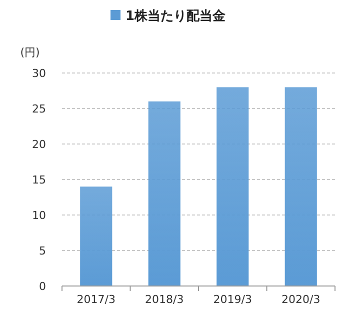 The image size is (345, 330). What do you see at coordinates (30, 52) in the screenshot?
I see `y-axis-title: (円)` at bounding box center [30, 52].